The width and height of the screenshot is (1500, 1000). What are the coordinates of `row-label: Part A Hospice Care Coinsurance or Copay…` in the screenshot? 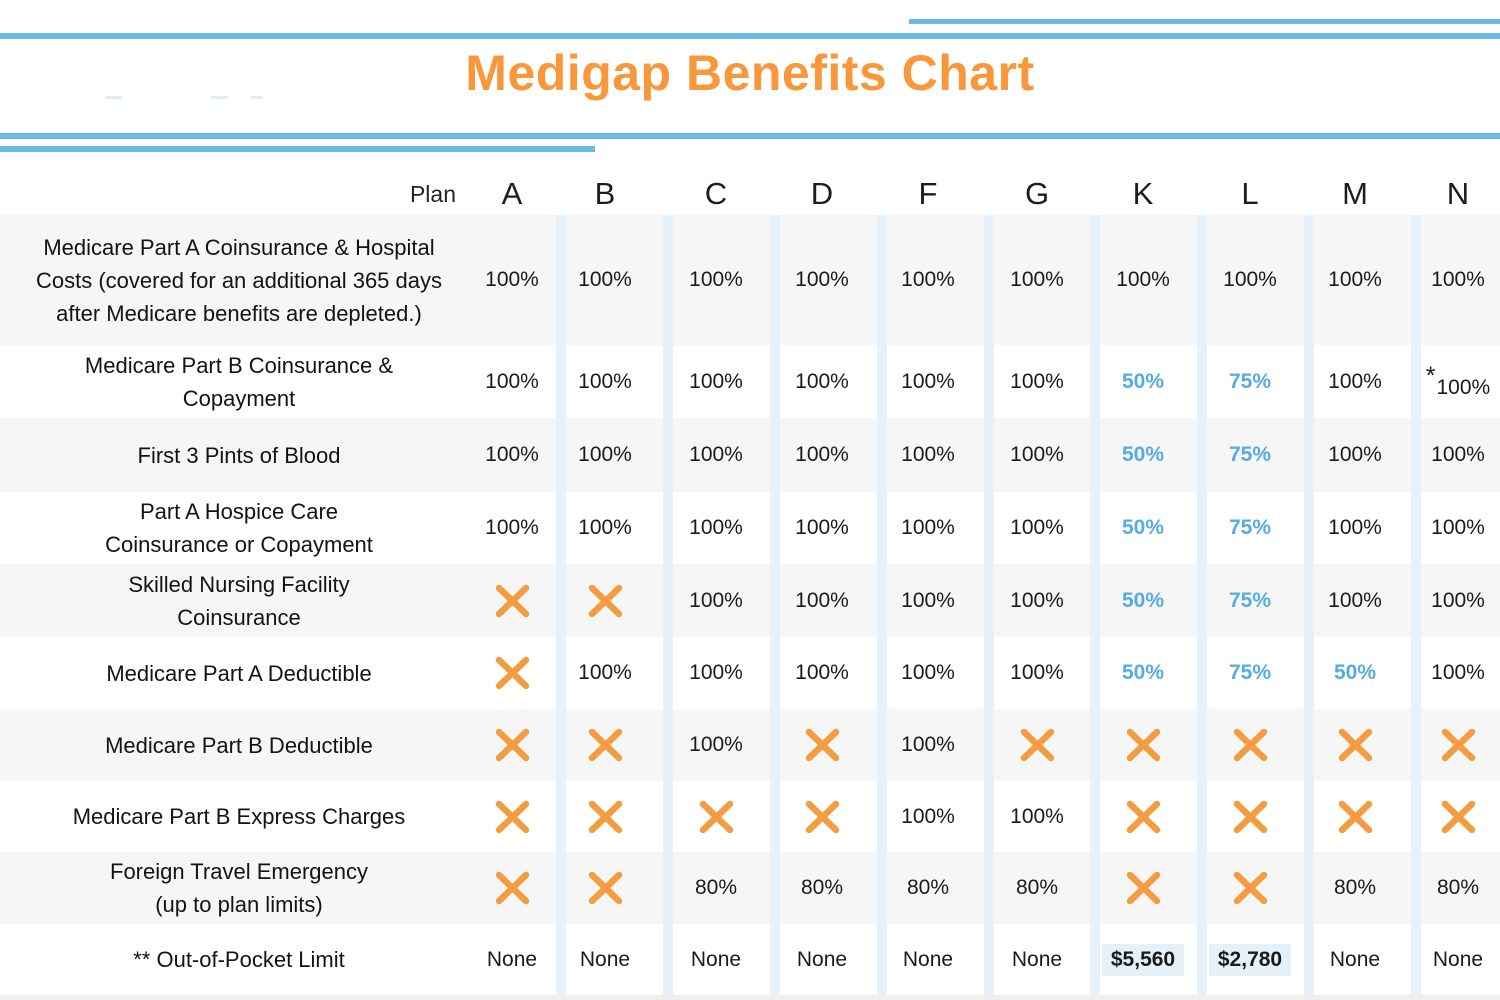 It's located at (239, 528).